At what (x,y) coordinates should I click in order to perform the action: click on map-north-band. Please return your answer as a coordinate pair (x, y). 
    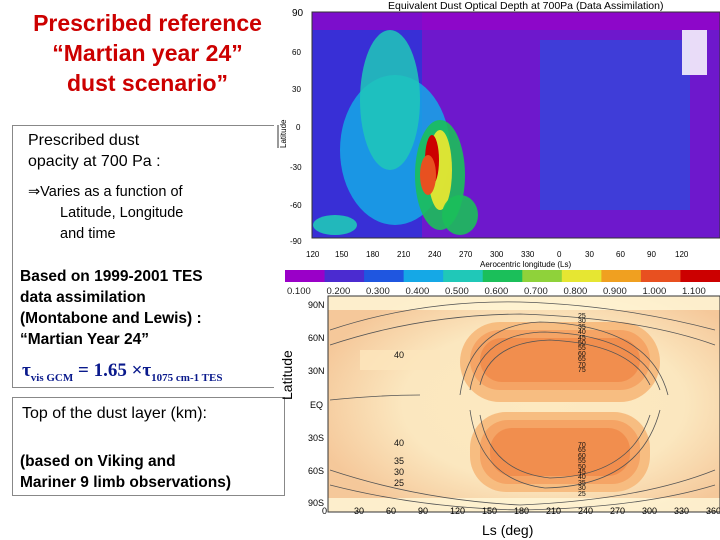
    Looking at the image, I should click on (516, 21).